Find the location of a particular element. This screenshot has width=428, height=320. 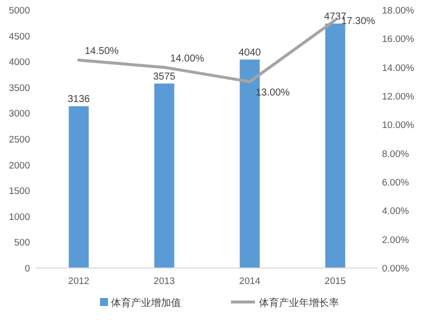

y-tick-label: 3000 is located at coordinates (19, 114).